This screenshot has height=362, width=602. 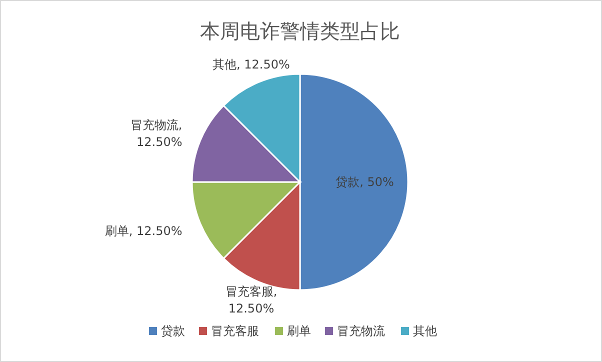 I want to click on legend-label: 冒充客服, so click(x=235, y=331).